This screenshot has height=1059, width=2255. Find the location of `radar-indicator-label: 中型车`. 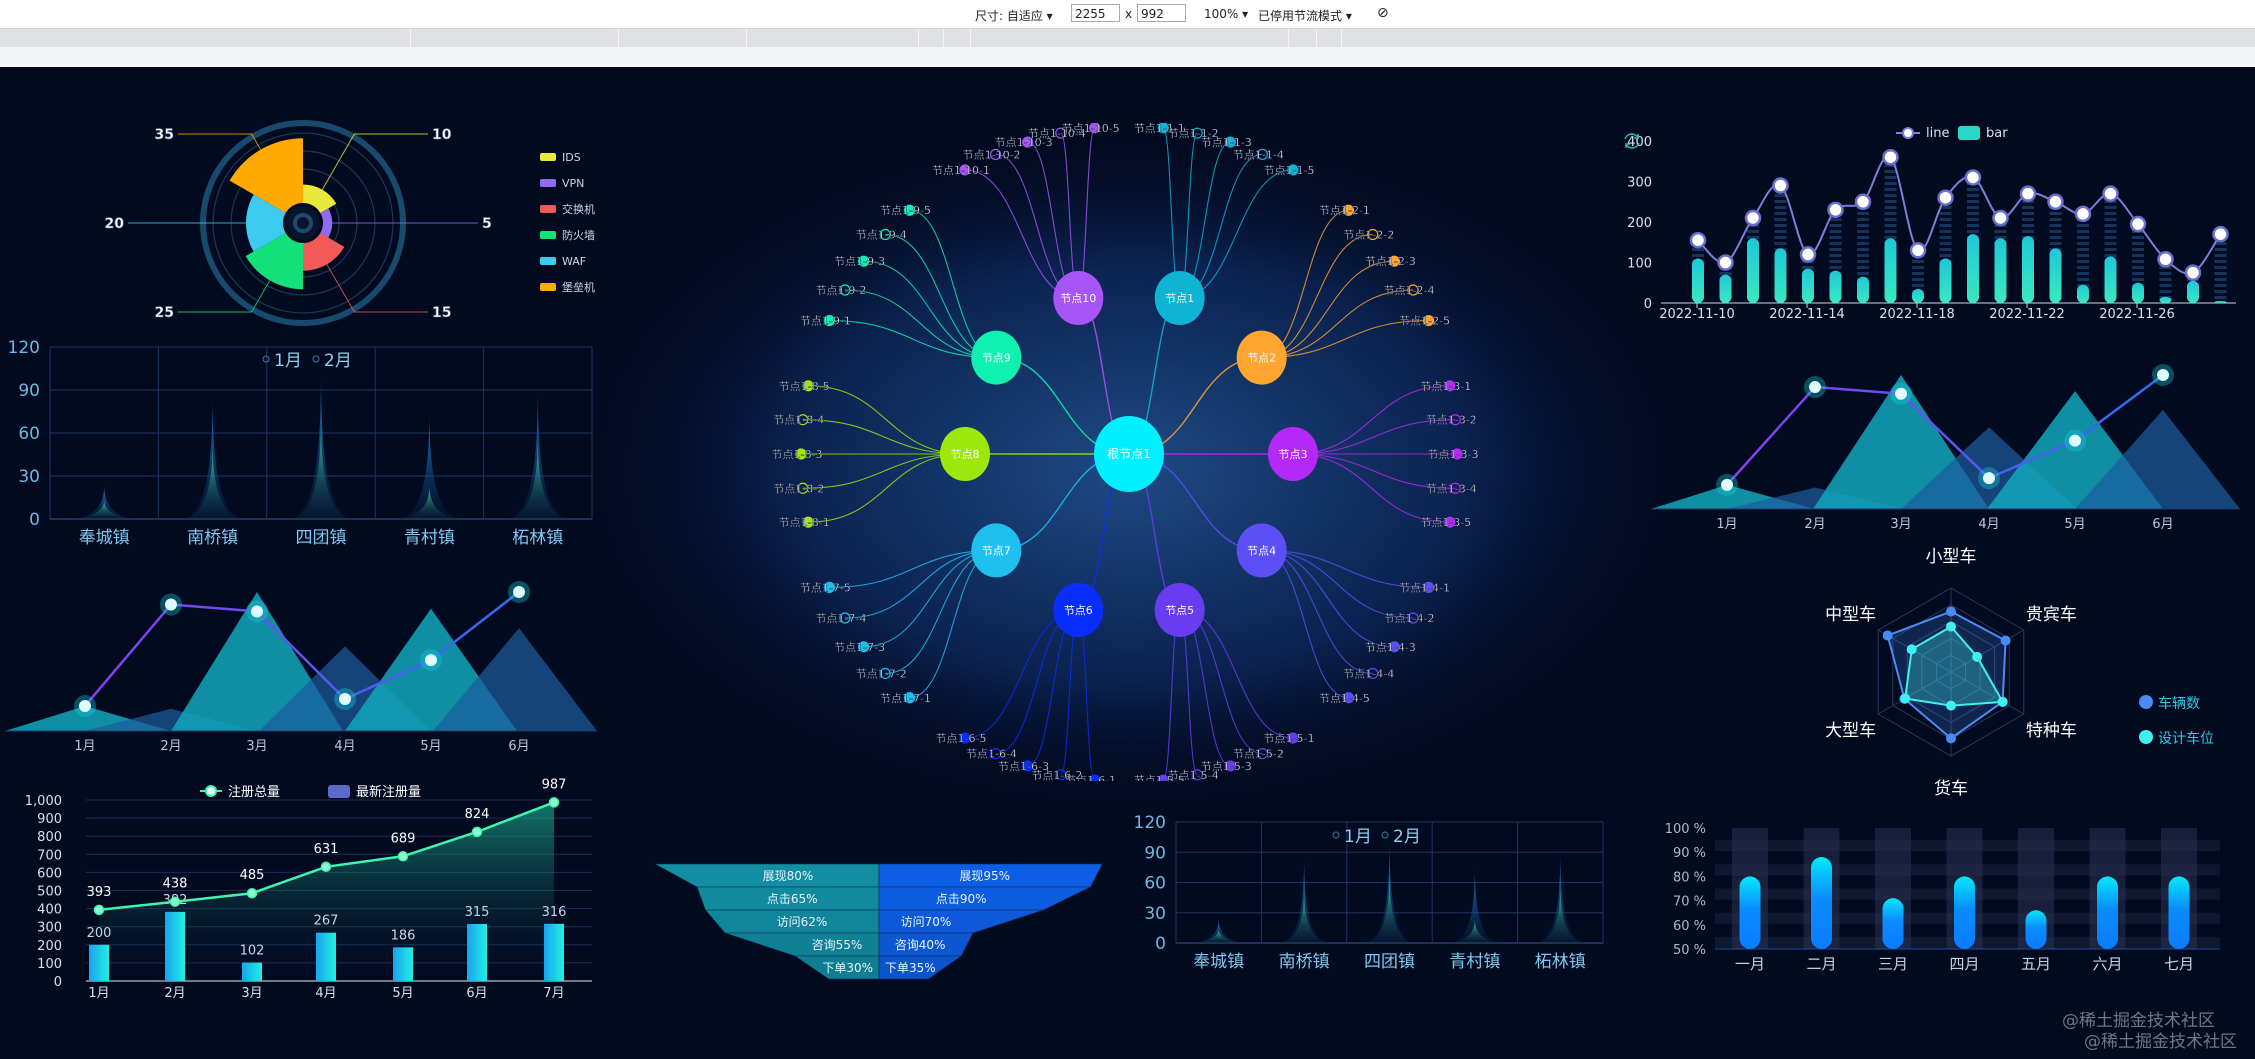

radar-indicator-label: 中型车 is located at coordinates (1850, 615).